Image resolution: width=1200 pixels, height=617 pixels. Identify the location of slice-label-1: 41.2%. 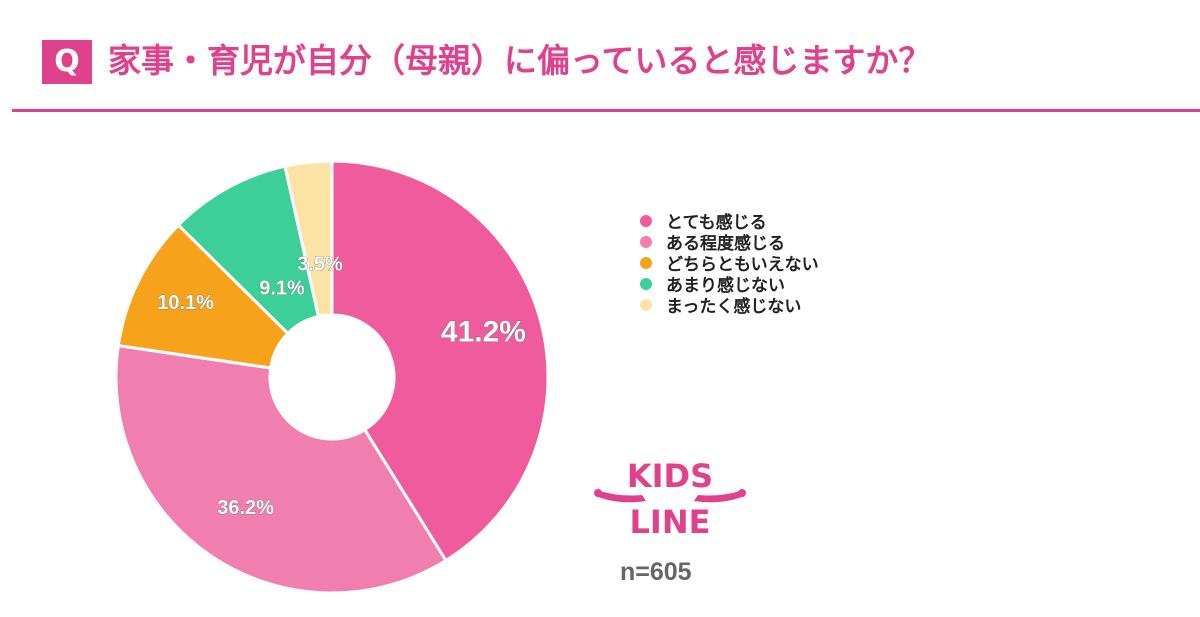
(483, 332).